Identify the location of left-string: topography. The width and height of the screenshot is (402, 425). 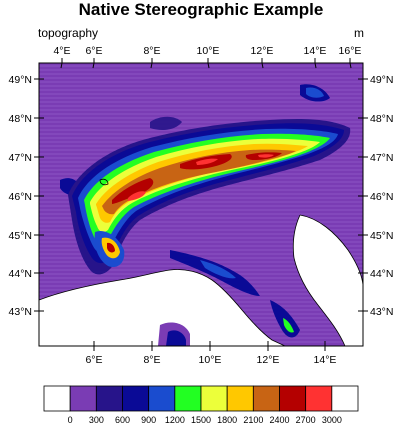
(68, 33).